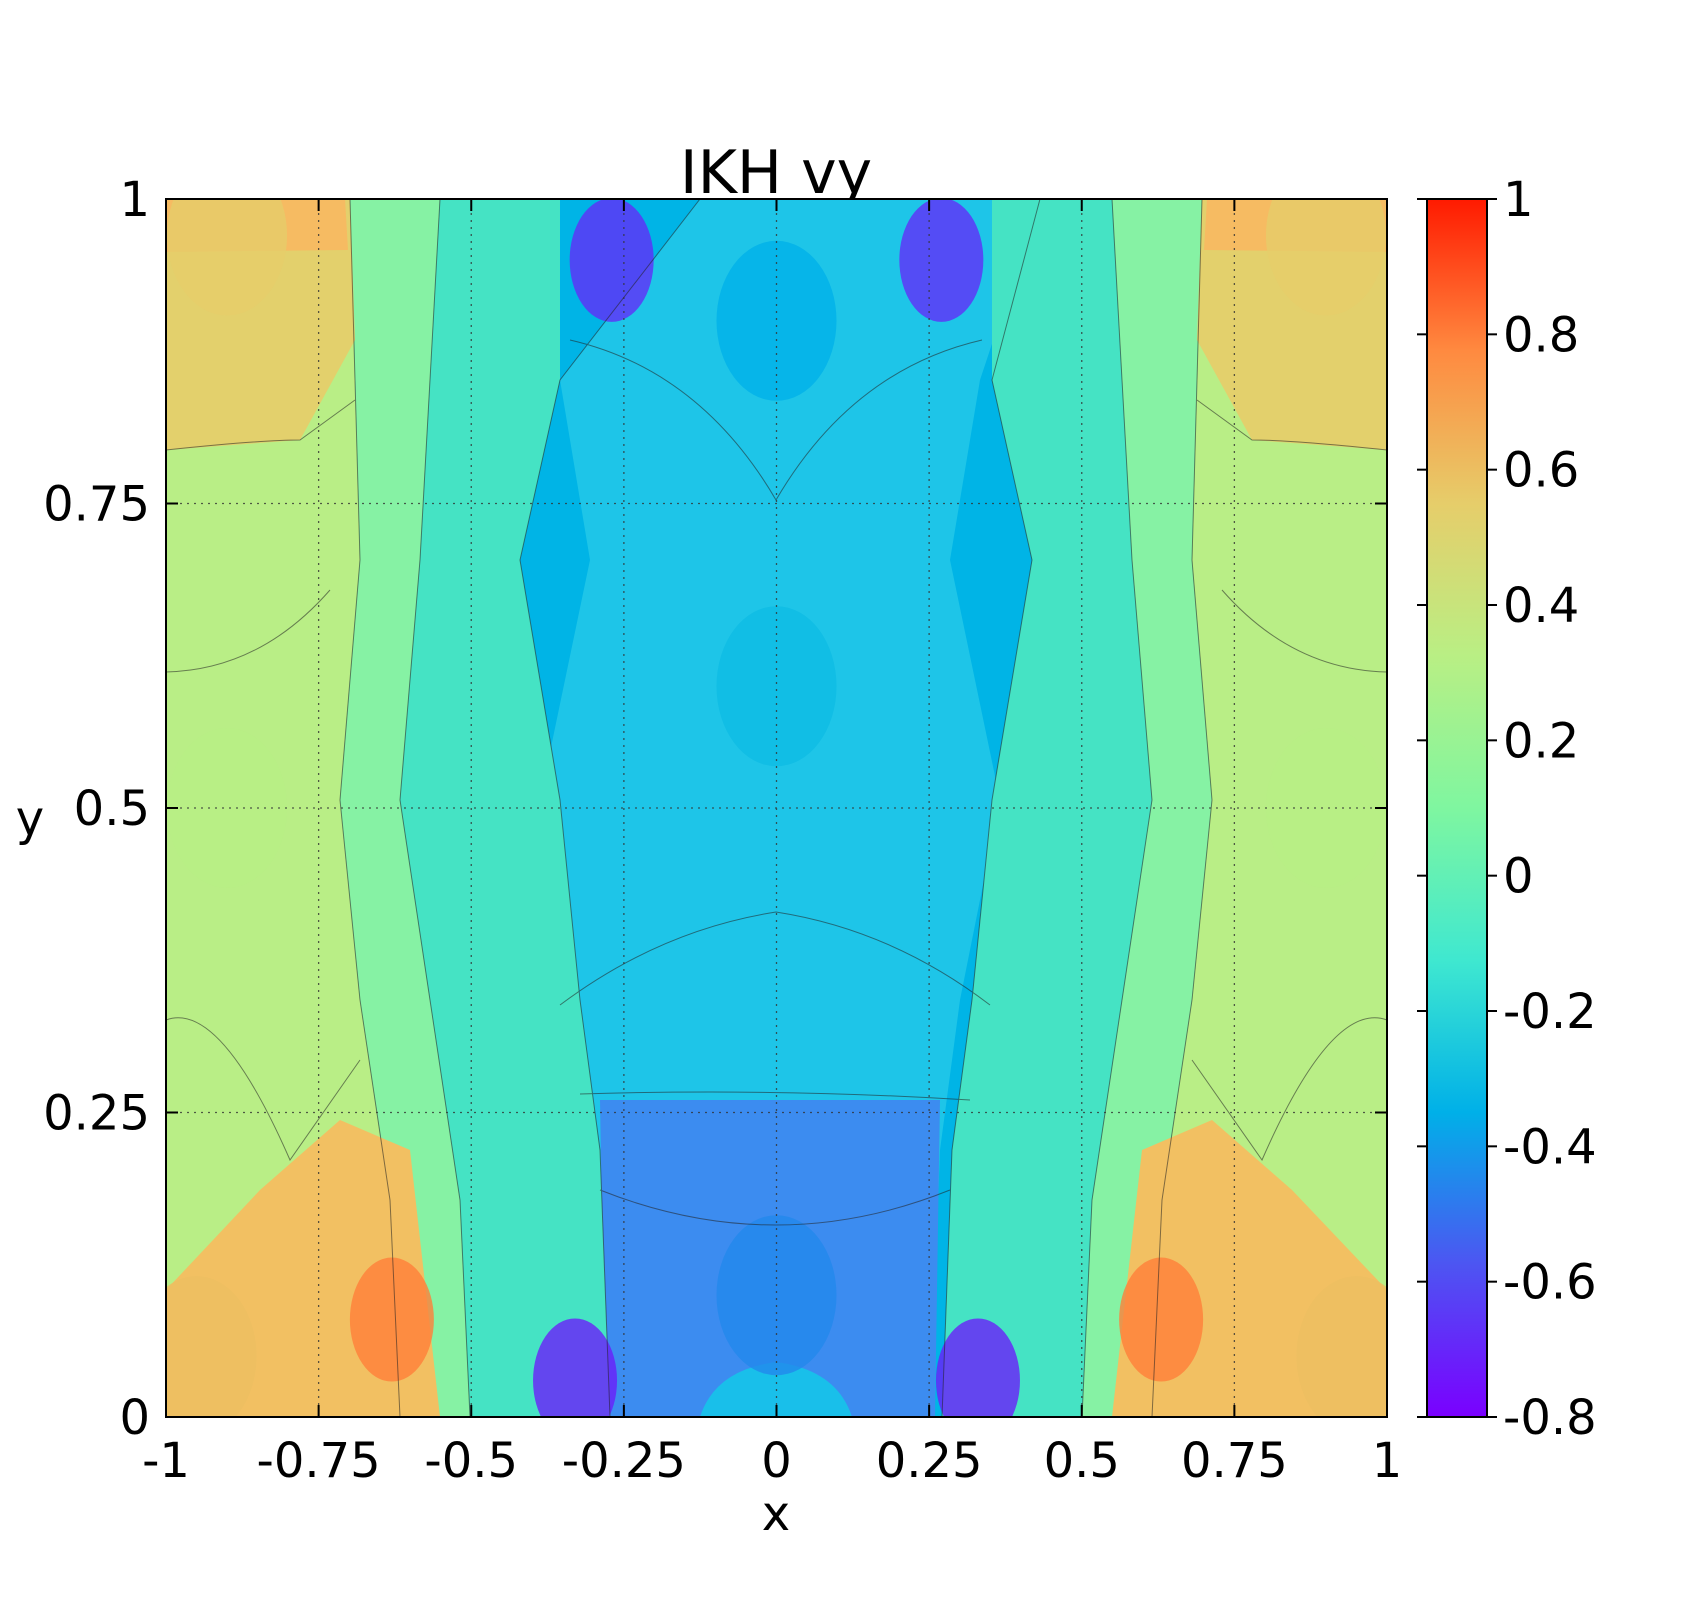 The width and height of the screenshot is (1700, 1600). What do you see at coordinates (1234, 1461) in the screenshot?
I see `x-tick-label: 0.75` at bounding box center [1234, 1461].